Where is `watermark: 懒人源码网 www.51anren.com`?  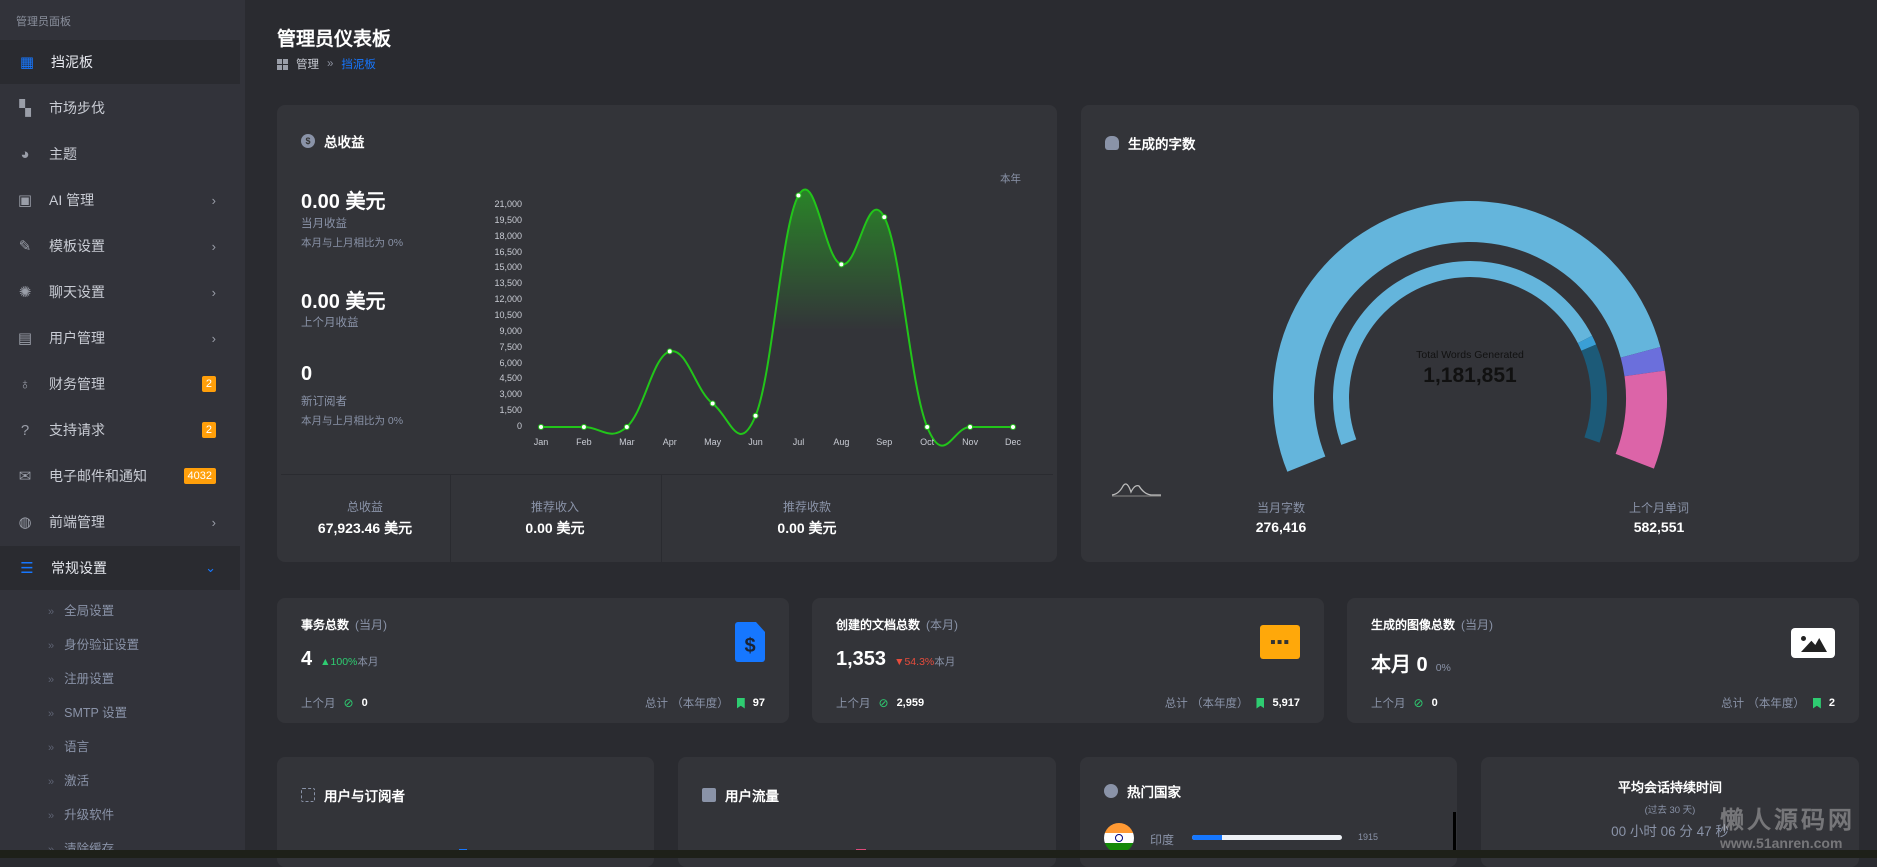 watermark: 懒人源码网 www.51anren.com is located at coordinates (1787, 825).